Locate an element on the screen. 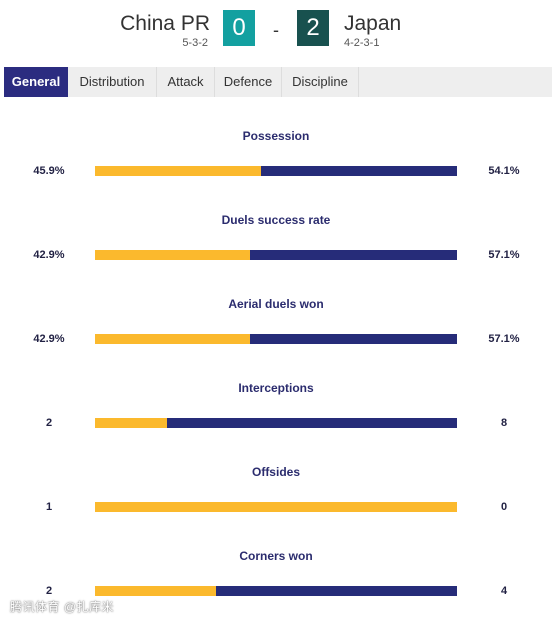  tab-defence: Defence is located at coordinates (248, 82).